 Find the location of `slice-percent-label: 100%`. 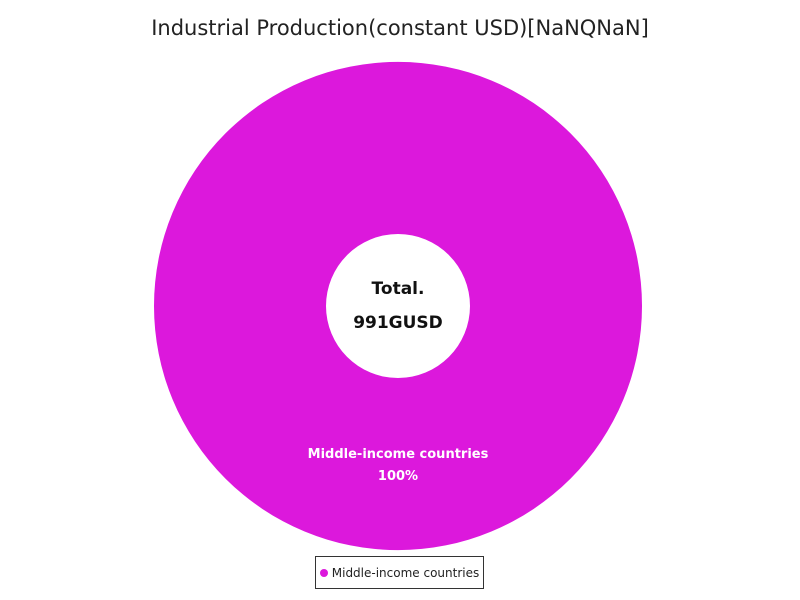

slice-percent-label: 100% is located at coordinates (398, 476).